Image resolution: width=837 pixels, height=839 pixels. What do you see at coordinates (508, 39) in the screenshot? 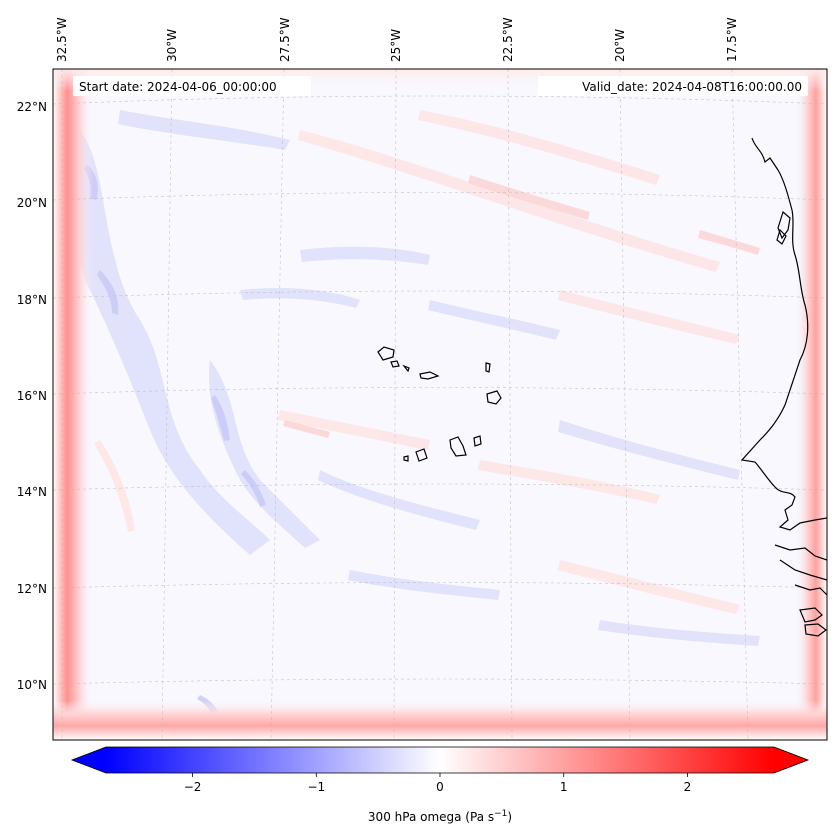
I see `lon-tick-label: 22.5°W` at bounding box center [508, 39].